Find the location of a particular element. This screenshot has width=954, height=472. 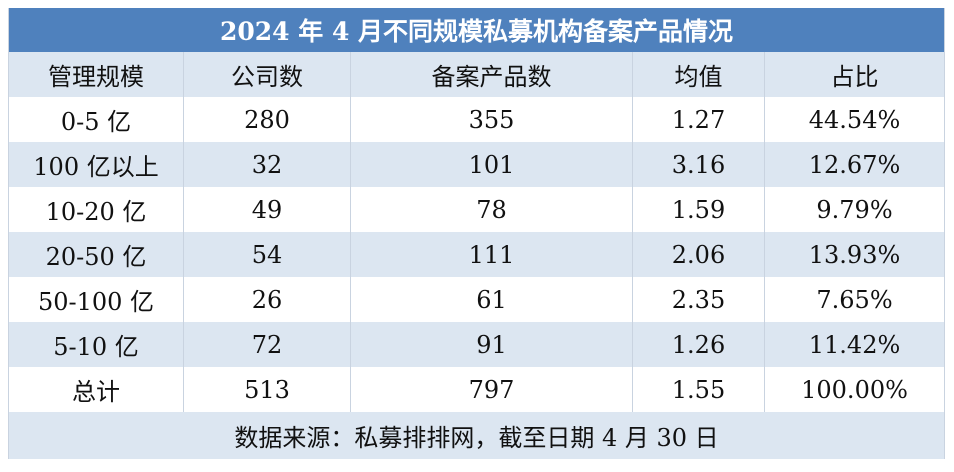

table-cell: 13.93% is located at coordinates (854, 254).